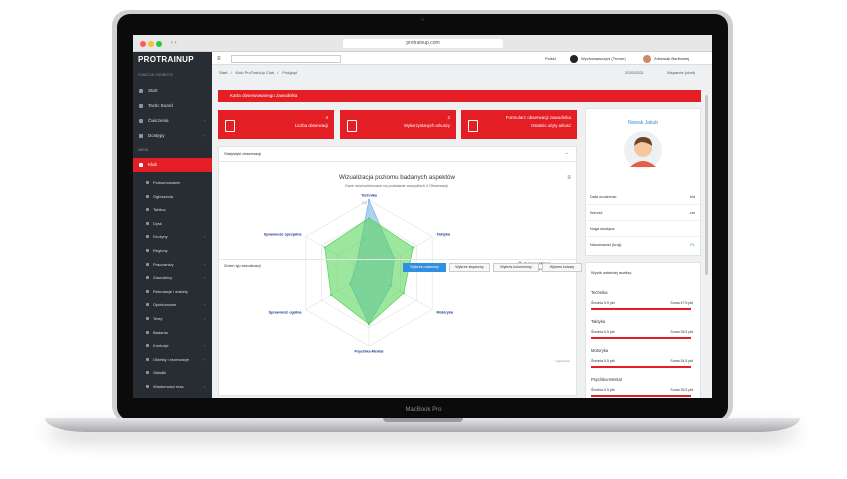 This screenshot has height=479, width=847. Describe the element at coordinates (550, 58) in the screenshot. I see `language: Polski` at that location.